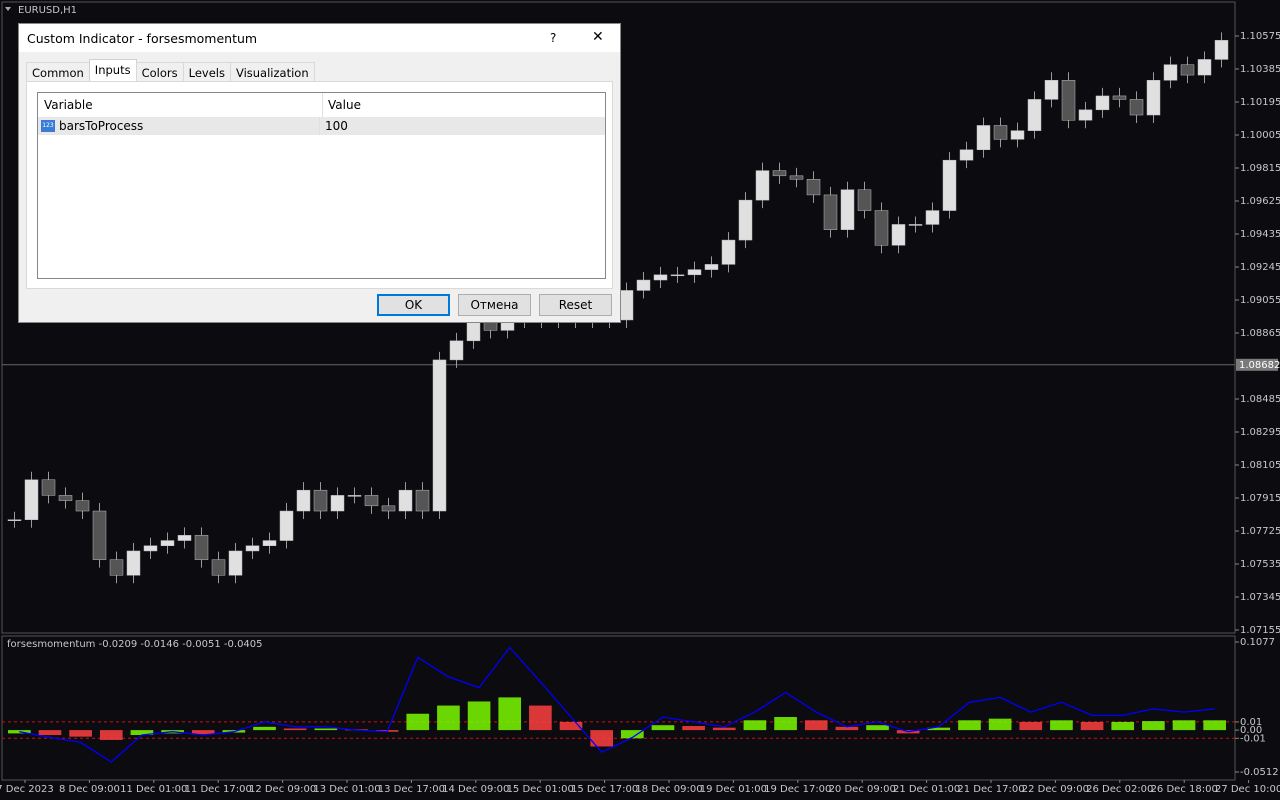 The width and height of the screenshot is (1280, 800). What do you see at coordinates (142, 38) in the screenshot?
I see `dialog-title: Custom Indicator - forsesmomentum` at bounding box center [142, 38].